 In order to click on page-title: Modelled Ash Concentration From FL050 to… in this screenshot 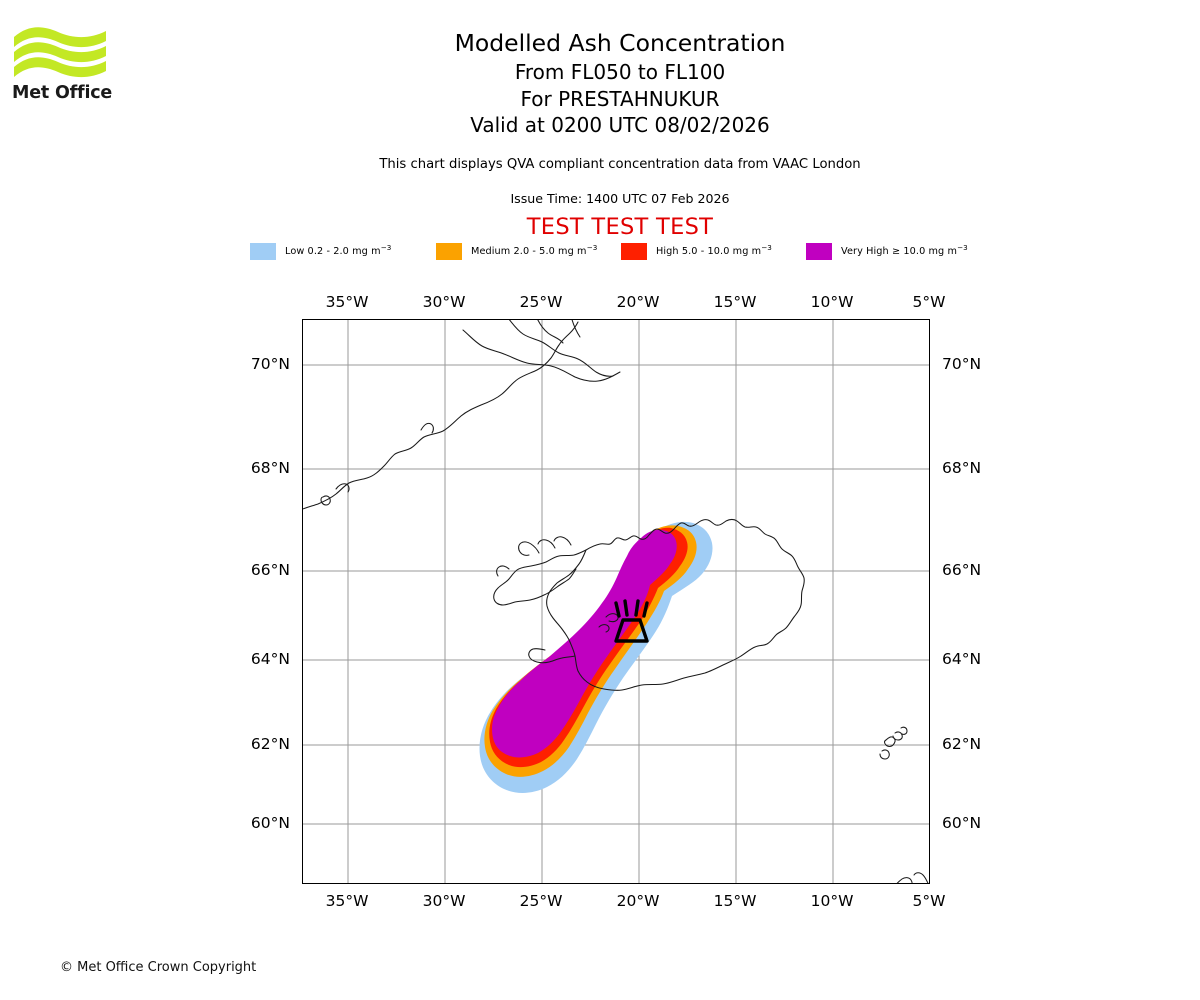, I will do `click(620, 83)`.